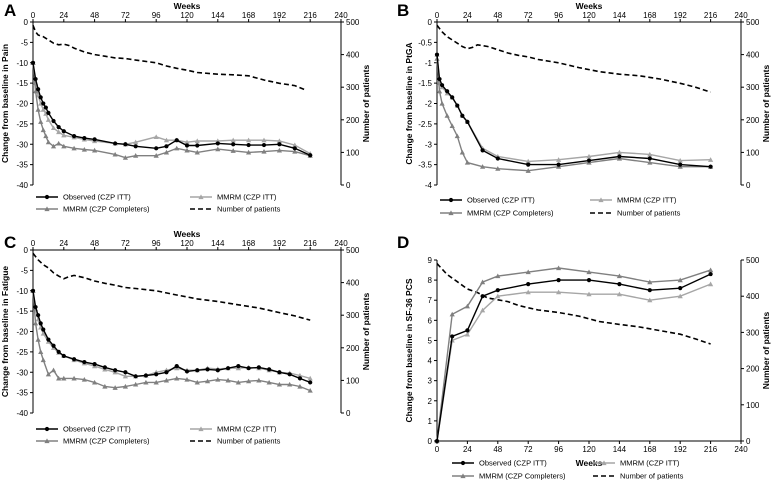 The image size is (778, 482). What do you see at coordinates (573, 304) in the screenshot?
I see `series-patients` at bounding box center [573, 304].